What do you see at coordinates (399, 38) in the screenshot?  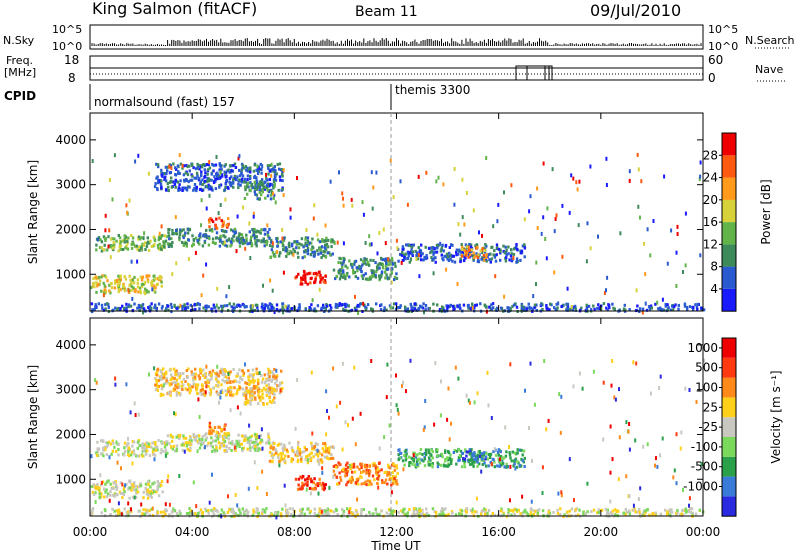 I see `noise-panel: N.Sky N.Search 10^5 10^0 10^5 10^0` at bounding box center [399, 38].